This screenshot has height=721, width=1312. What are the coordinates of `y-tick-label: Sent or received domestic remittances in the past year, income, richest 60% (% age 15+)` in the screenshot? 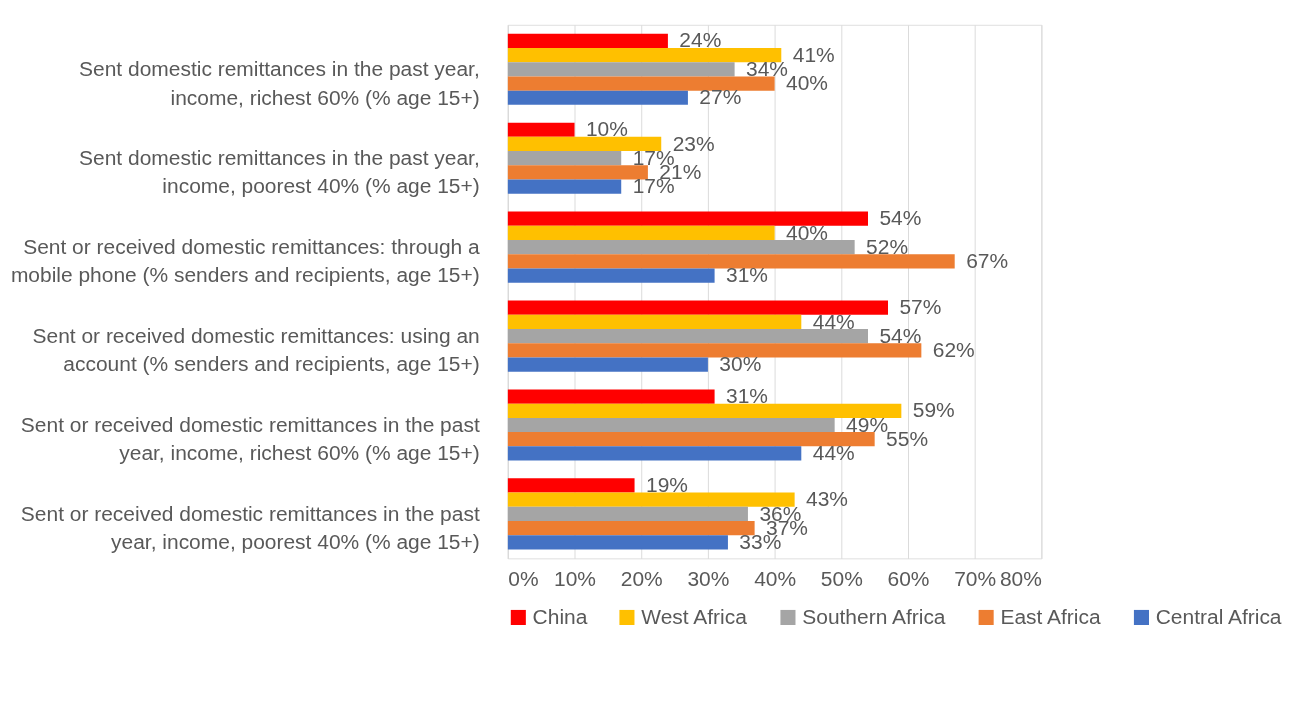 It's located at (250, 438).